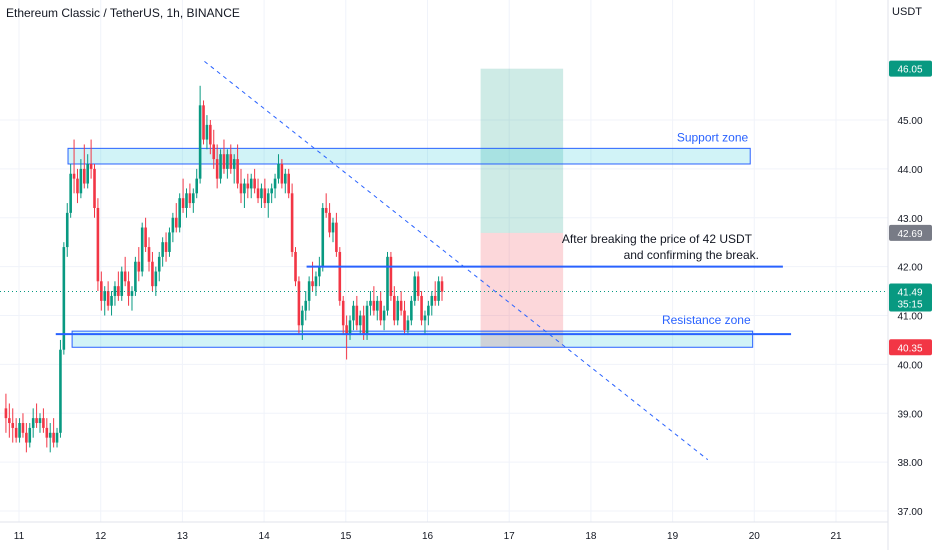 This screenshot has width=932, height=555. I want to click on y-tick-label: 41.00, so click(909, 317).